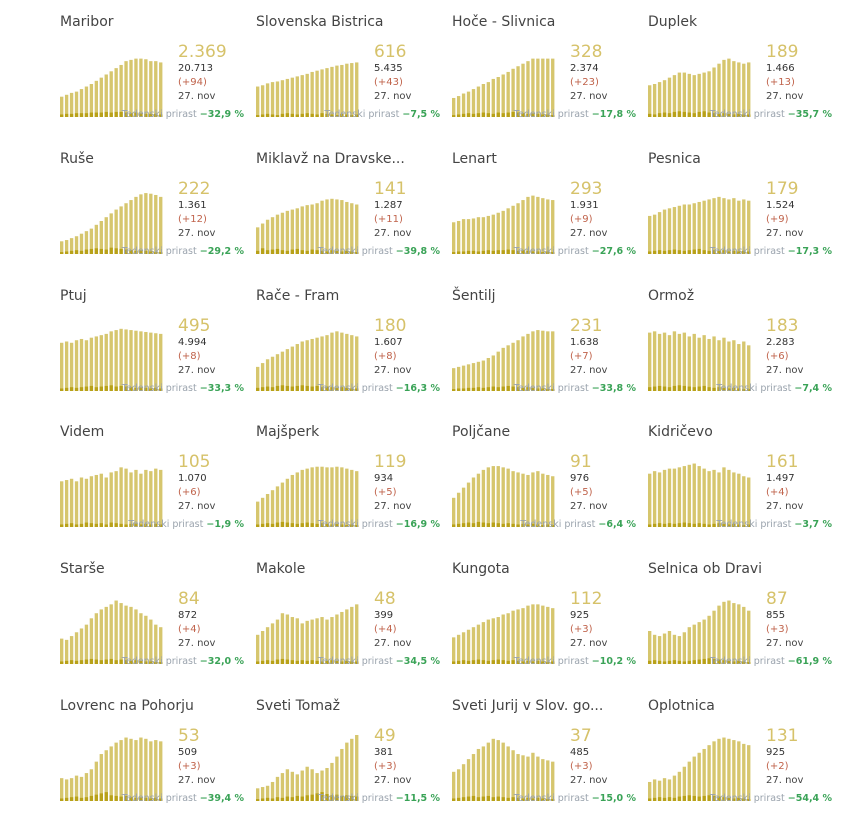 This screenshot has height=835, width=861. Describe the element at coordinates (195, 68) in the screenshot. I see `total-cases-value: 20.713` at that location.